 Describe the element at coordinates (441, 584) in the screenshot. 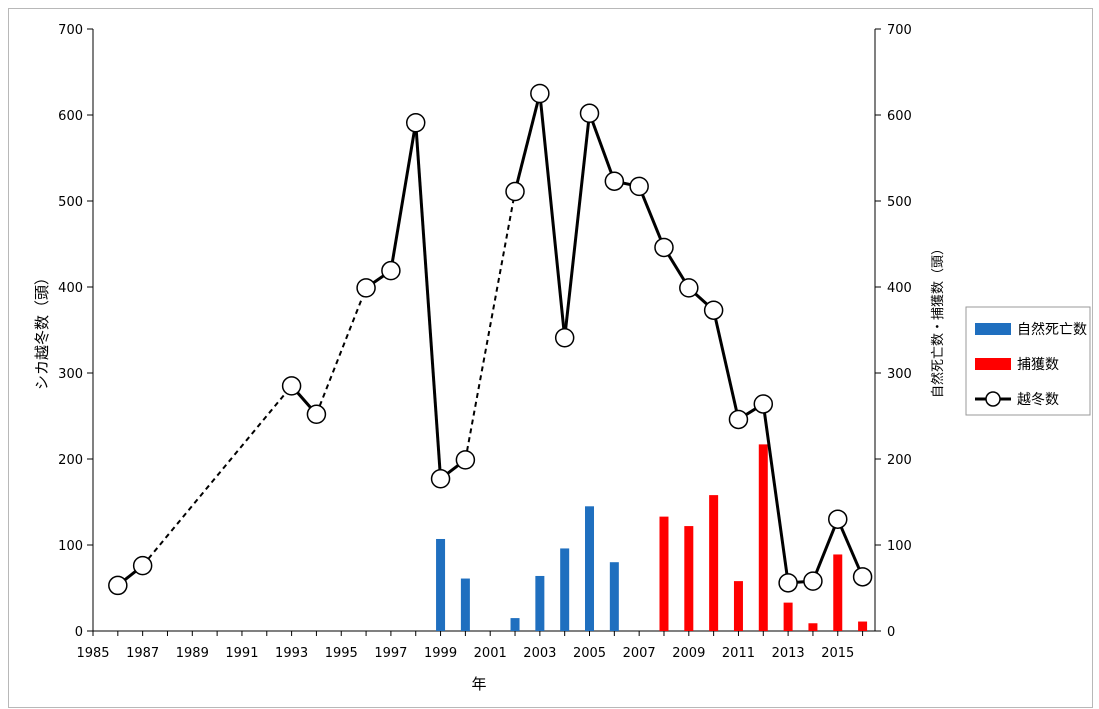

I see `bar-1999` at that location.